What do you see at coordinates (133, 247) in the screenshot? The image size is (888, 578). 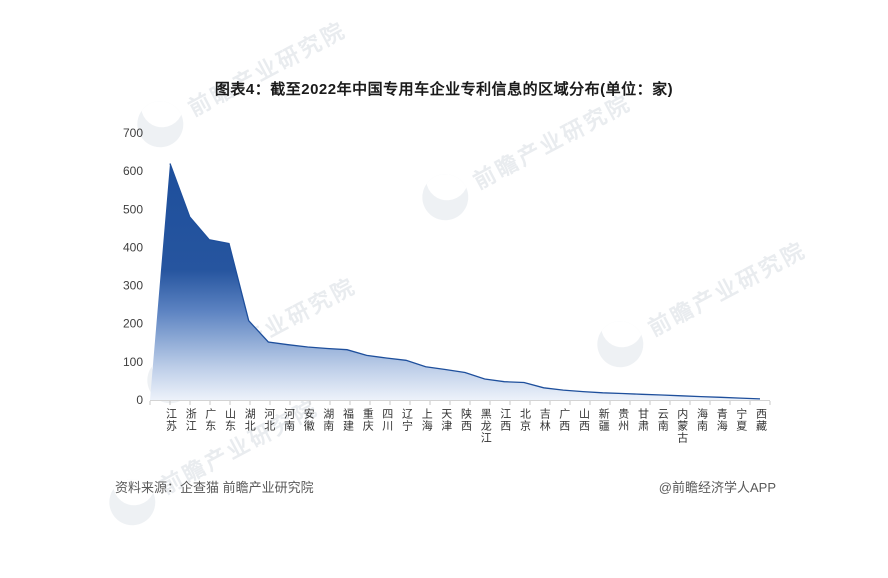 I see `y-axis-tick-label: 400` at bounding box center [133, 247].